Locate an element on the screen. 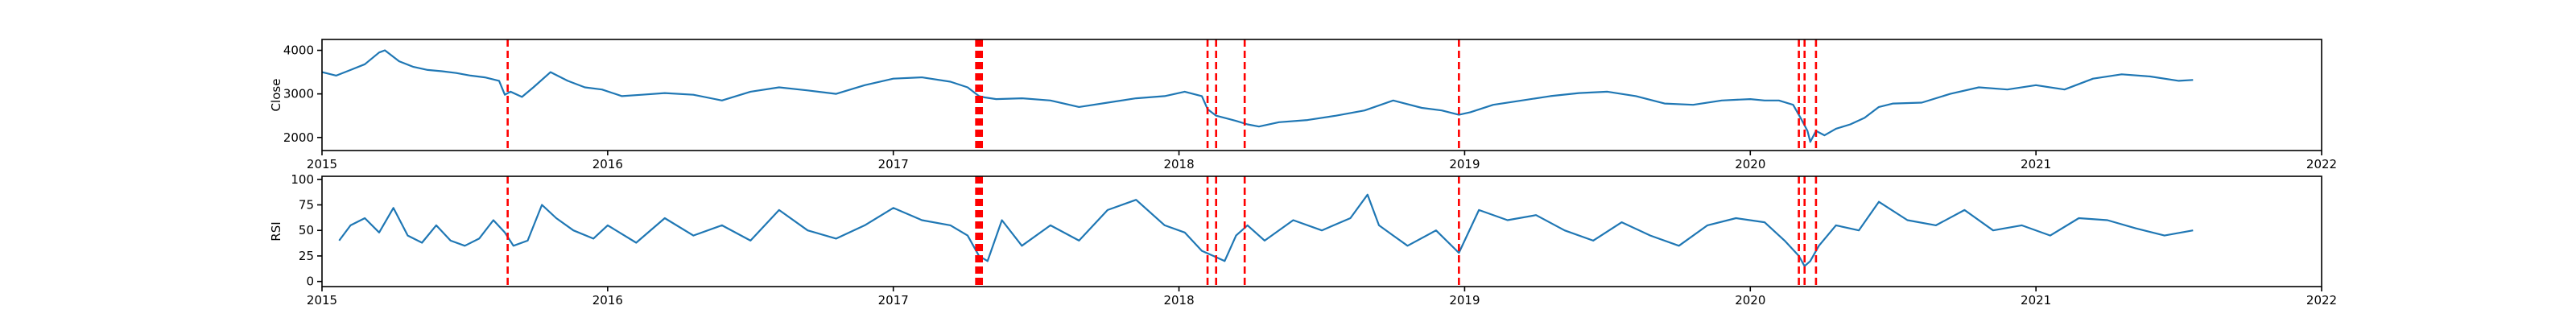 This screenshot has height=322, width=2576. x-tick-label-1-1: 2016 is located at coordinates (607, 300).